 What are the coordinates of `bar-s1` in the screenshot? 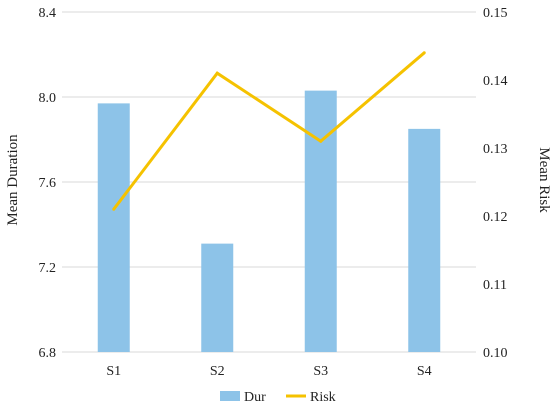 It's located at (113, 227).